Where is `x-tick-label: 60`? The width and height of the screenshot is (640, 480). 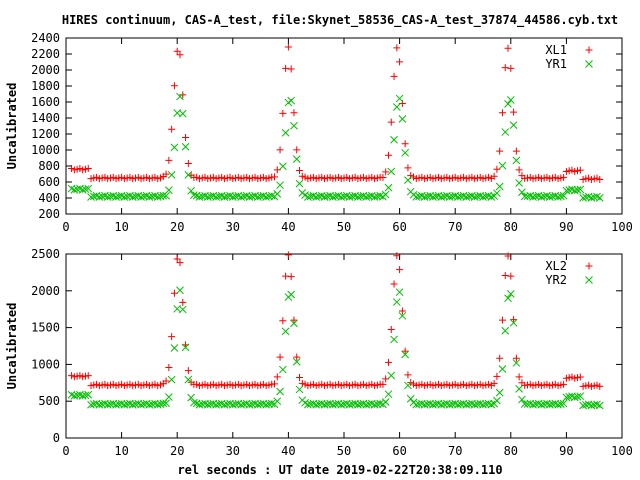
x-tick-label: 60 is located at coordinates (399, 451).